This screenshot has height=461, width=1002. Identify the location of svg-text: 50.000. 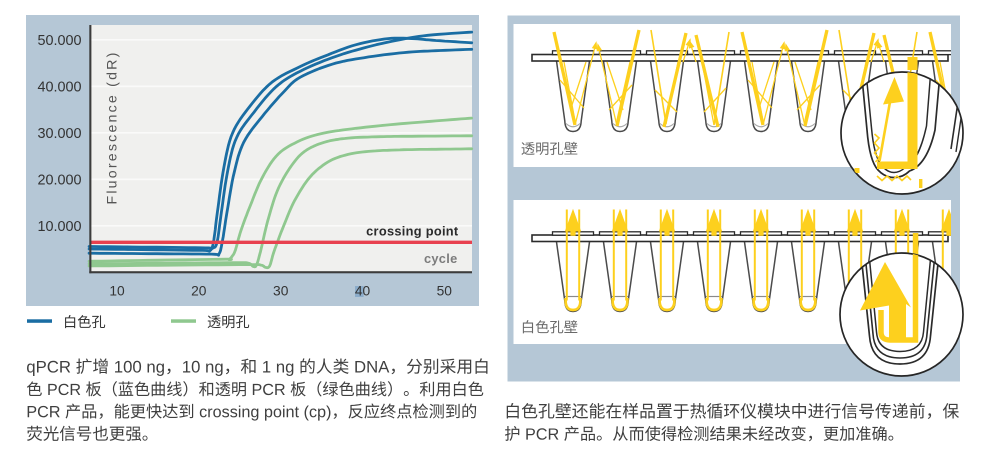
(59, 41).